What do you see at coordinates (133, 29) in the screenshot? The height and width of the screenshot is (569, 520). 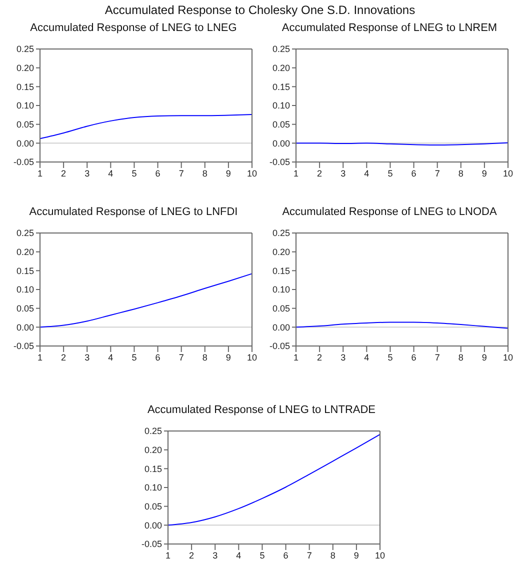 I see `chart-title: Accumulated Response of LNEG to LNEG` at bounding box center [133, 29].